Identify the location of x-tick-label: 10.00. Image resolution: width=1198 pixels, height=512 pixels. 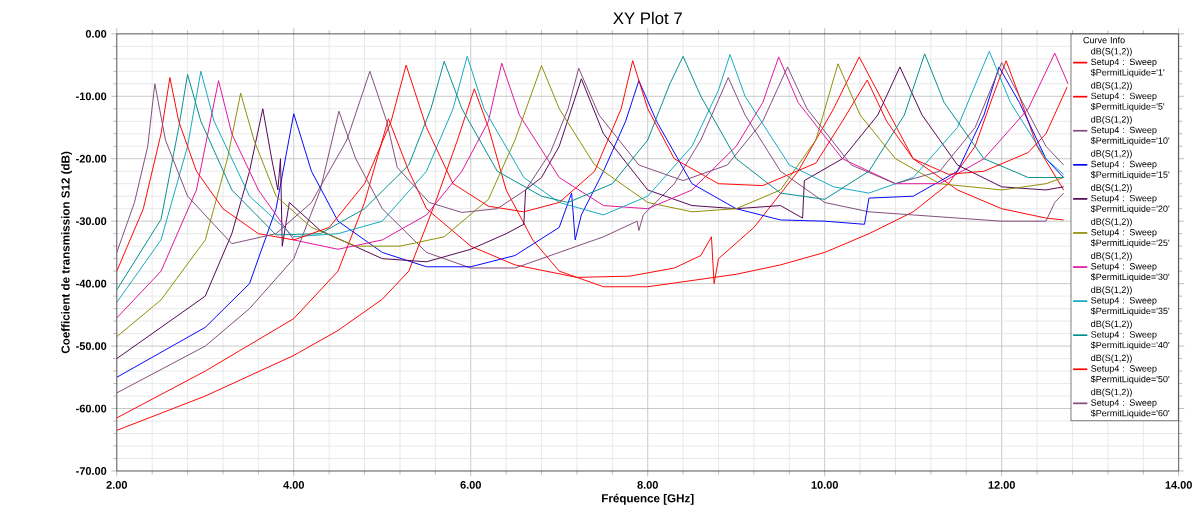
(824, 485).